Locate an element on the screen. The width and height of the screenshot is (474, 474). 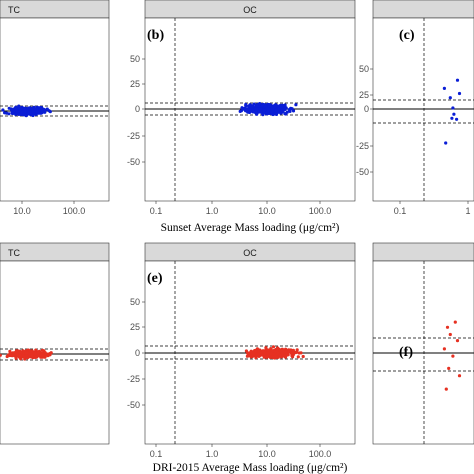
panel-c-strip is located at coordinates (423, 9).